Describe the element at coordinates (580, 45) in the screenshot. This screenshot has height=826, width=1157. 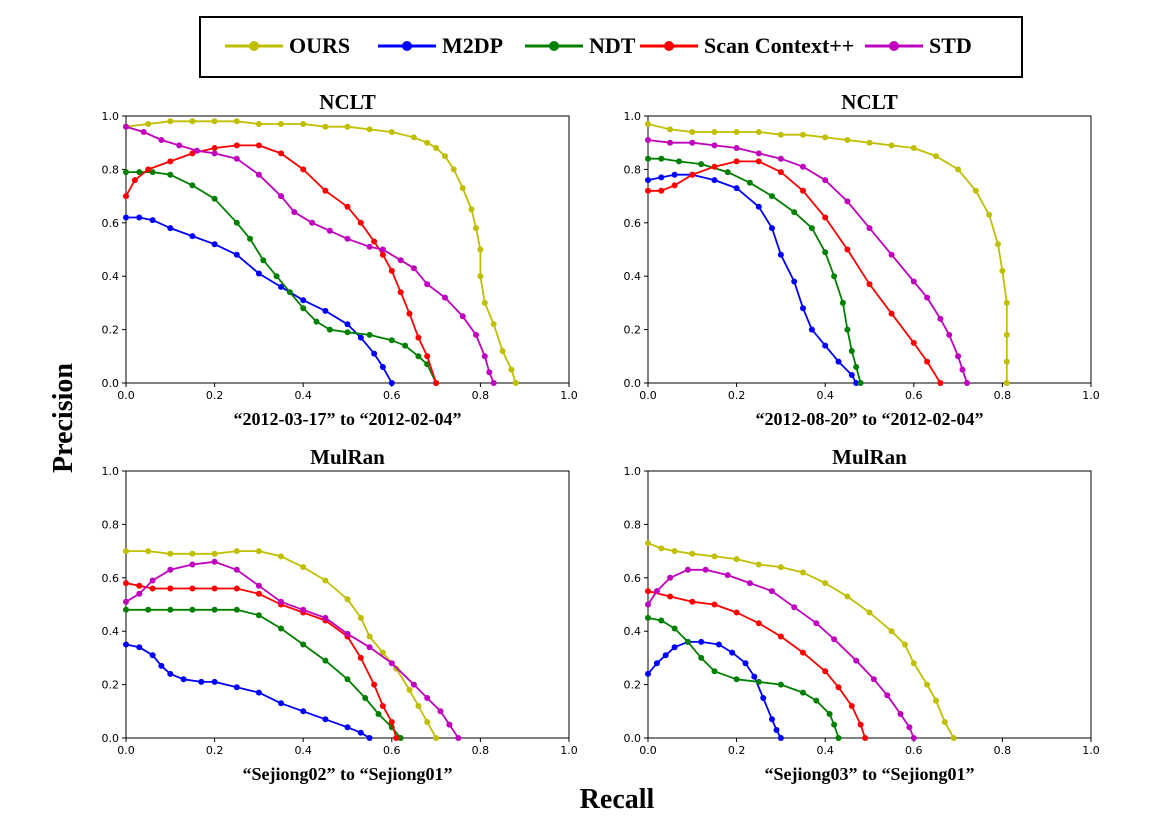
I see `legend-entry-ndt: NDT` at that location.